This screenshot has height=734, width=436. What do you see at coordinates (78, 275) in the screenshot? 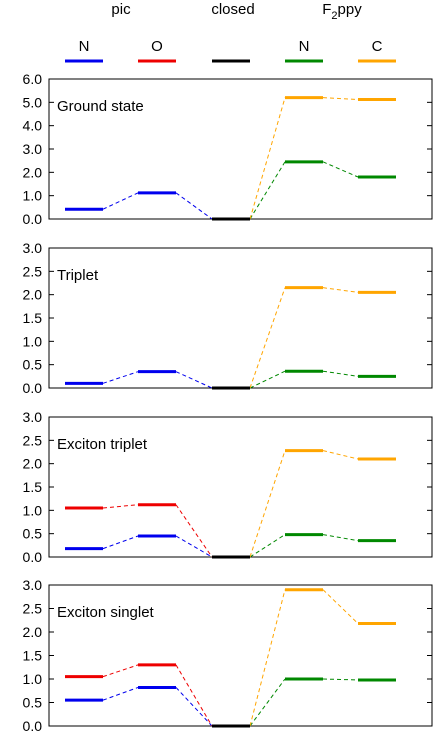
I see `panel-title: Triplet` at bounding box center [78, 275].